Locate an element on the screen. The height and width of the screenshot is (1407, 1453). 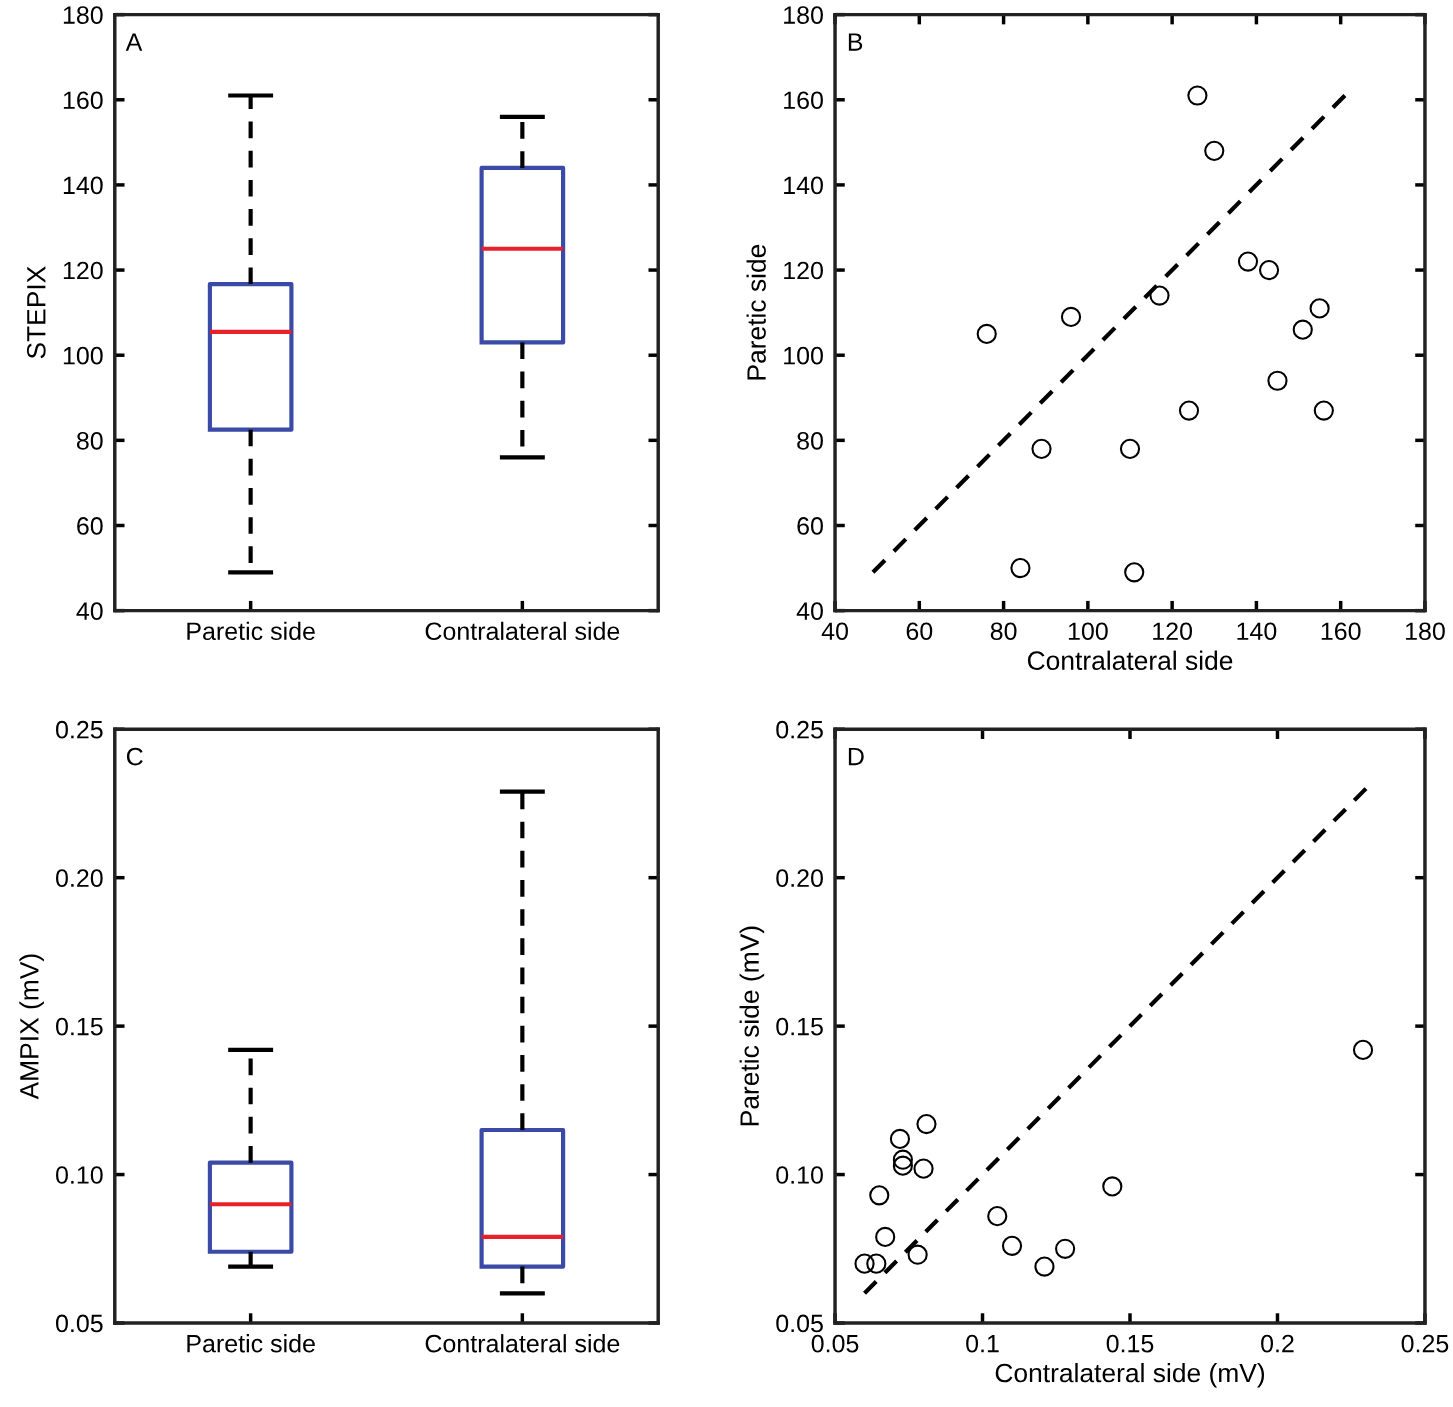
x-tick-label: 60 is located at coordinates (919, 631).